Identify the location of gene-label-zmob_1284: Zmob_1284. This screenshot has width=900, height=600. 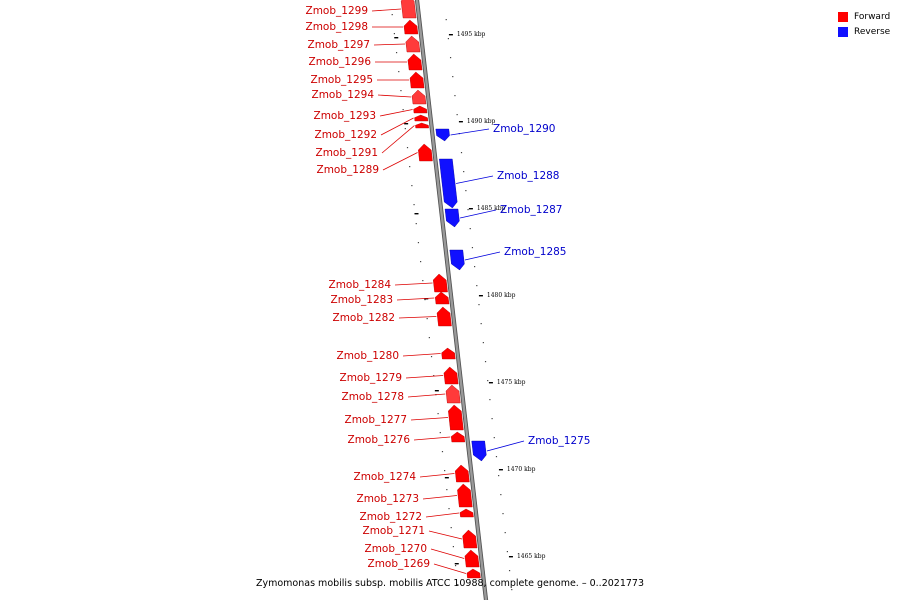
(360, 285).